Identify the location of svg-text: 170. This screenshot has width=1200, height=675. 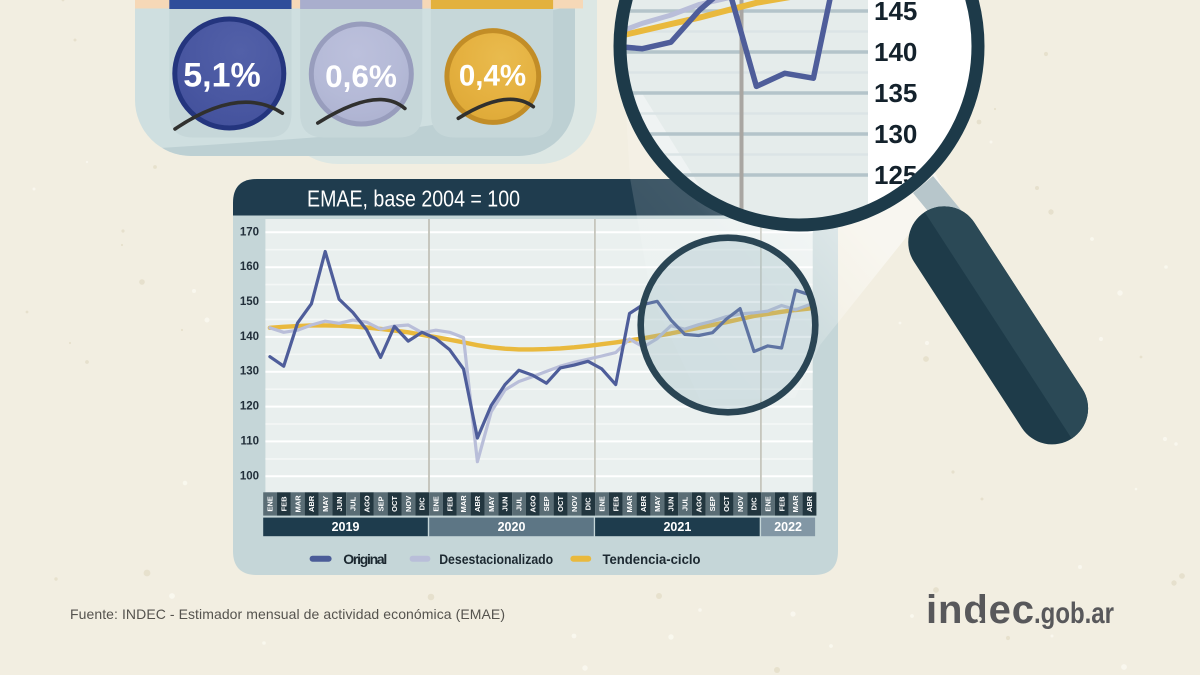
(249, 232).